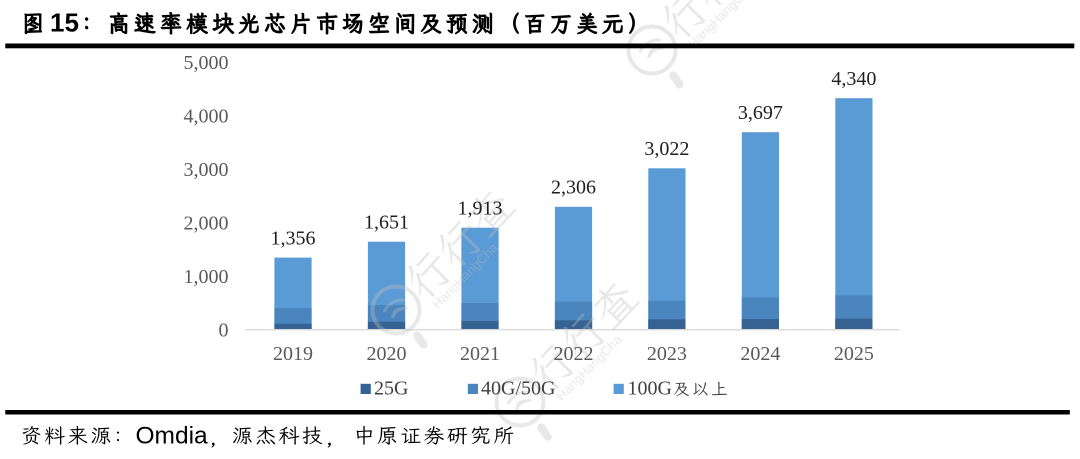  I want to click on svg-text: 4,340, so click(853, 79).